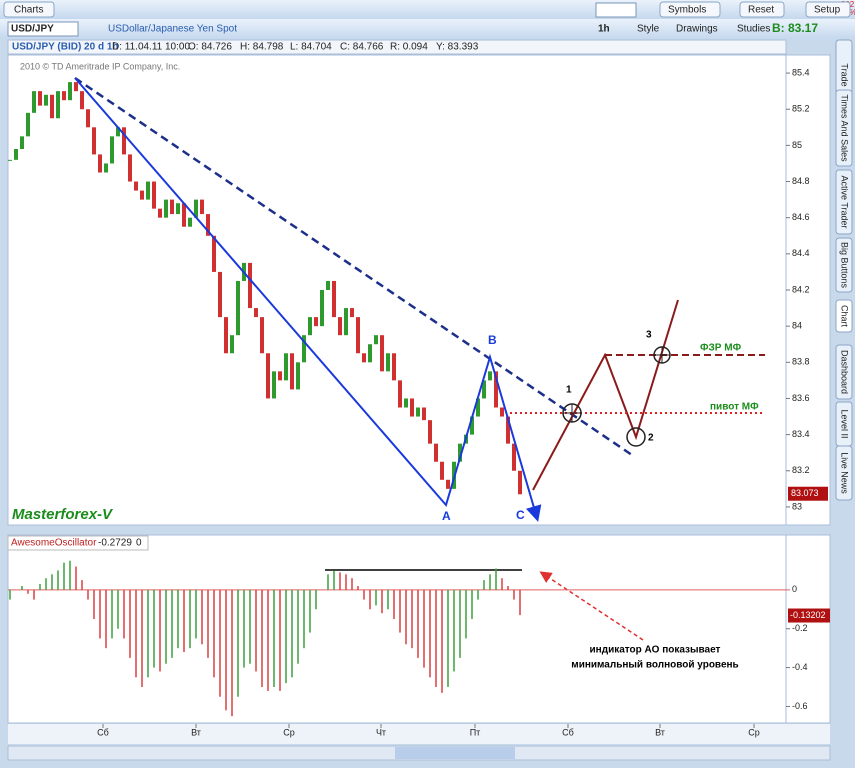  Describe the element at coordinates (697, 29) in the screenshot. I see `tool-button: Drawings` at that location.